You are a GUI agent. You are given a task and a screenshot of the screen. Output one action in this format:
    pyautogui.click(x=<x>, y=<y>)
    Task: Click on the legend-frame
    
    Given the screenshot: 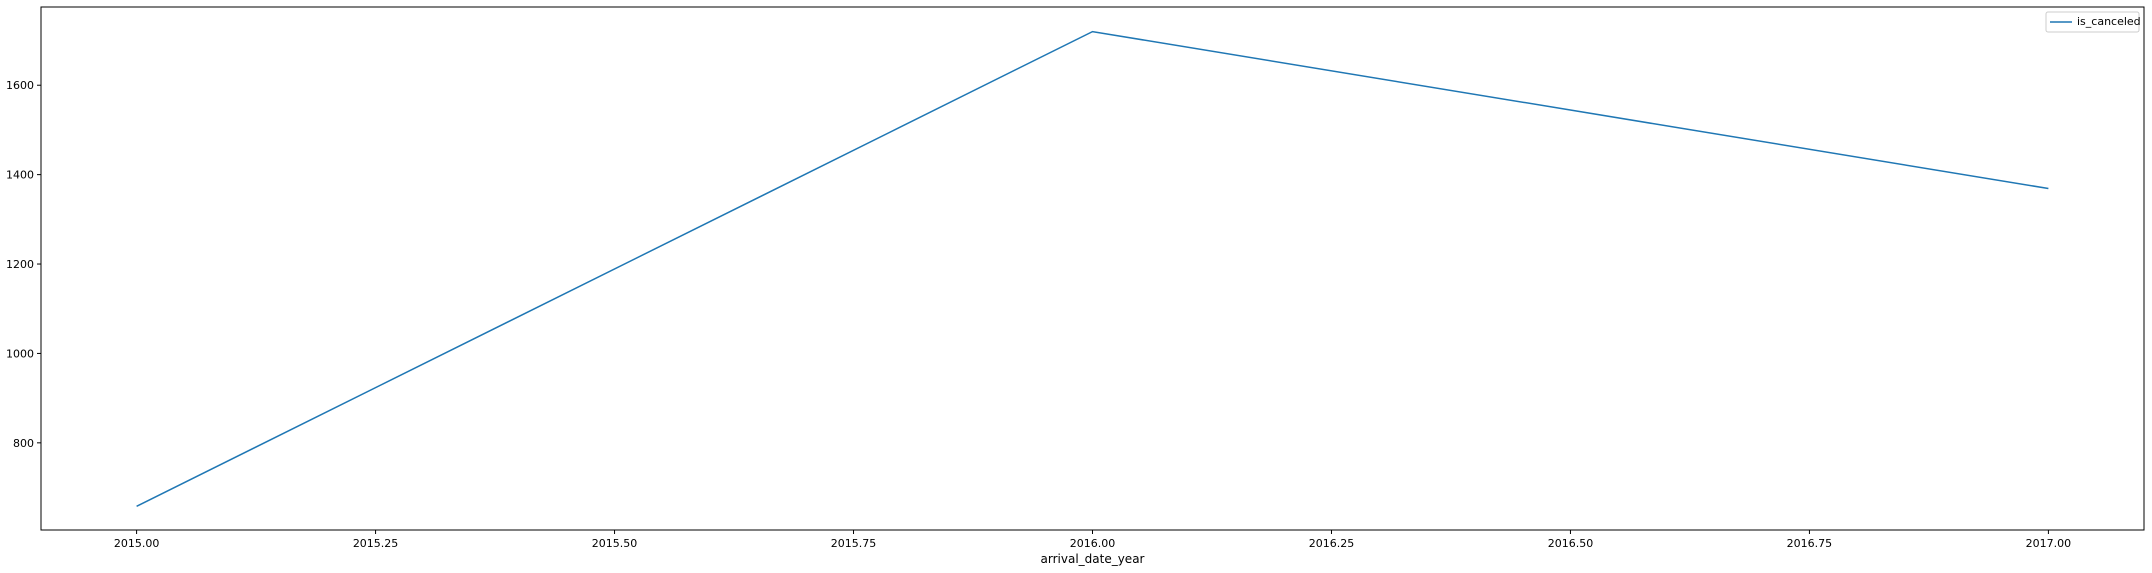 What is the action you would take?
    pyautogui.click(x=2092, y=22)
    